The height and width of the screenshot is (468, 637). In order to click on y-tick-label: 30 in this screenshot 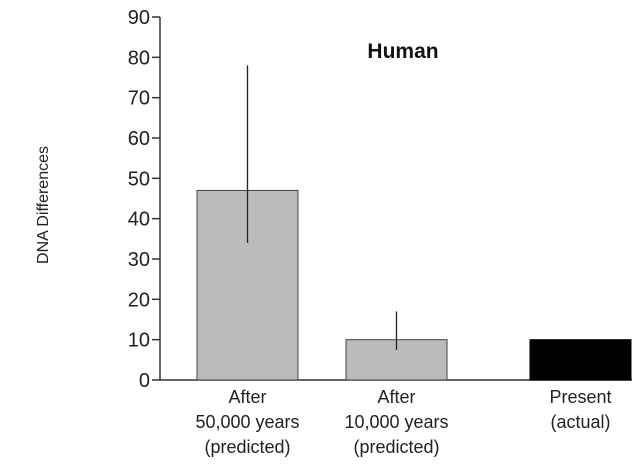, I will do `click(139, 260)`.